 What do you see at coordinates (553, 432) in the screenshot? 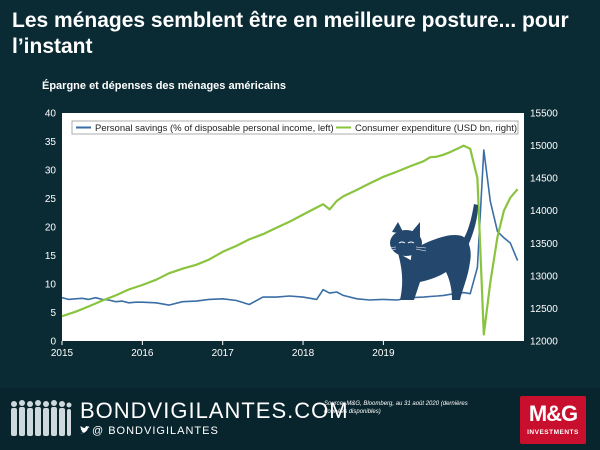
I see `mg-logo-sub: INVESTMENTS` at bounding box center [553, 432].